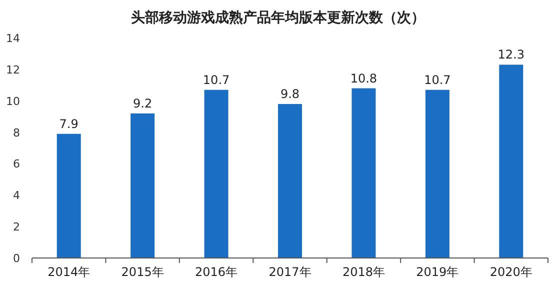 This screenshot has height=288, width=556. Describe the element at coordinates (13, 69) in the screenshot. I see `y-tick-label: 12` at that location.